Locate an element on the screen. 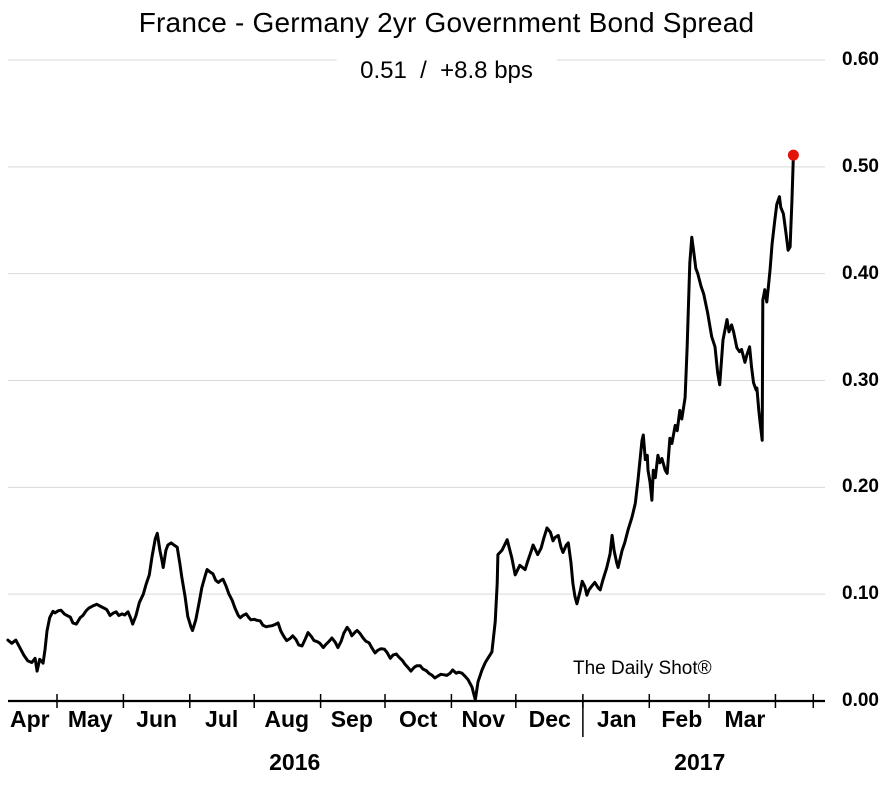  month-label-dec: Dec is located at coordinates (549, 719).